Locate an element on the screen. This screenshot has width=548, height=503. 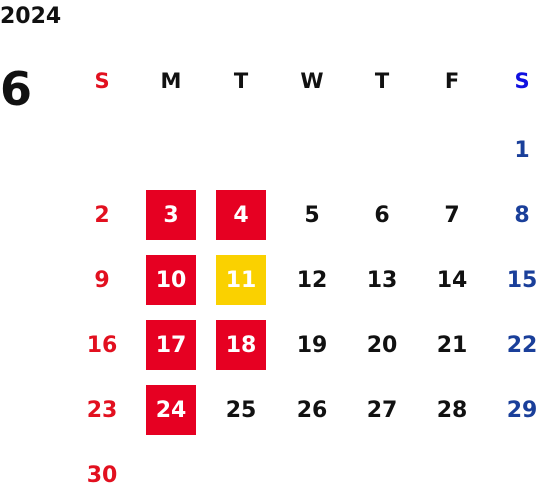
day-cell: 30 is located at coordinates (102, 475).